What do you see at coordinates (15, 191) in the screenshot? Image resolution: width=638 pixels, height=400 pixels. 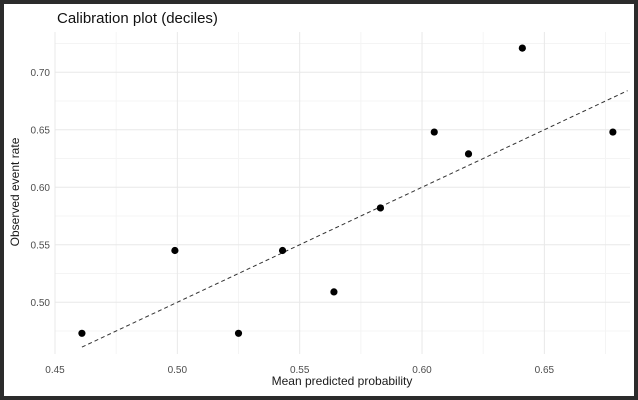 I see `y-axis-title: Observed event rate` at bounding box center [15, 191].